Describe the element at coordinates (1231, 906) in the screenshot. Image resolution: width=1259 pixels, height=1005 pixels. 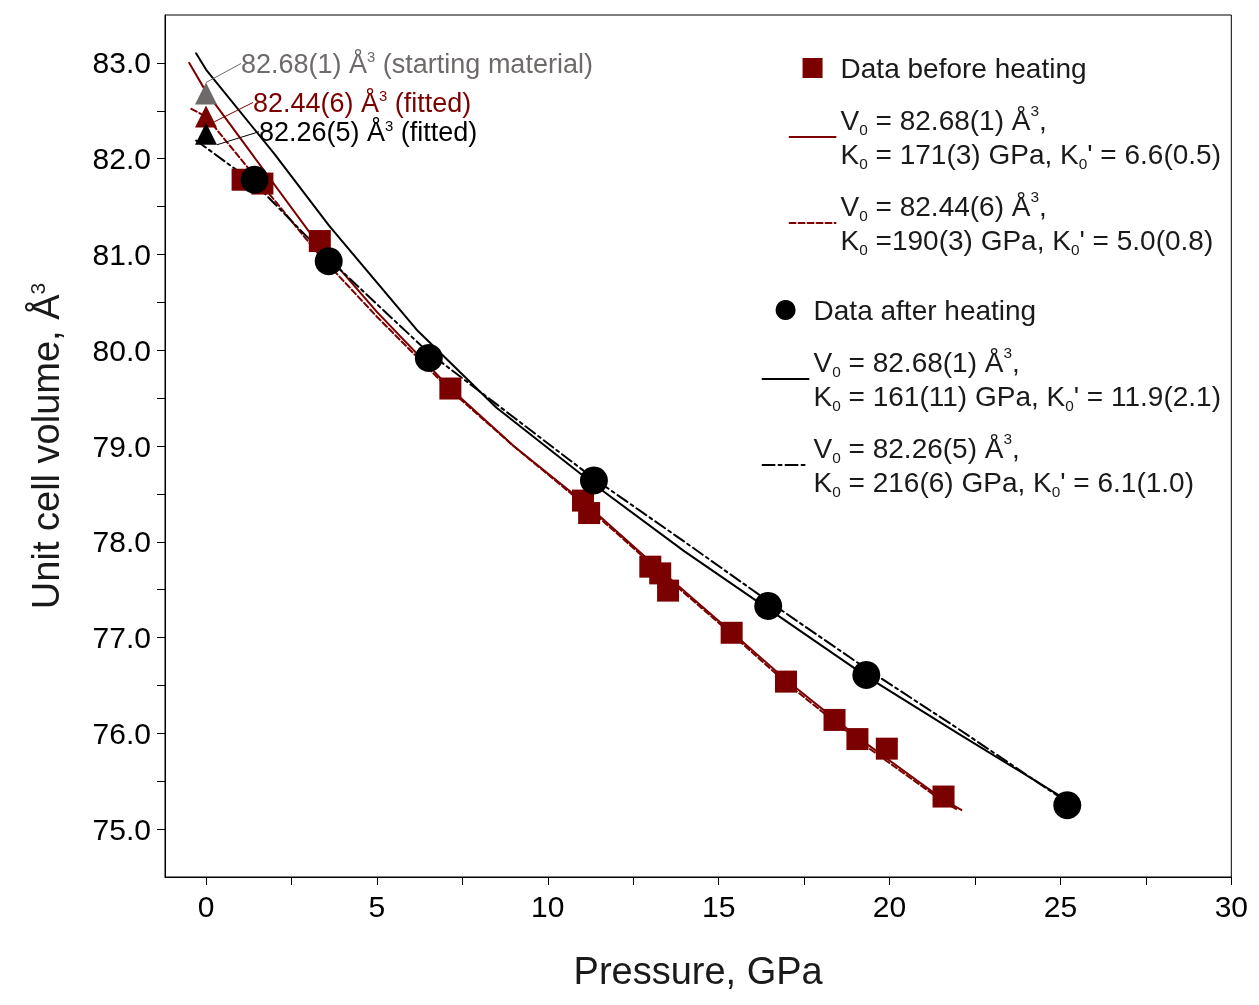
I see `x-tick-label: 30` at that location.